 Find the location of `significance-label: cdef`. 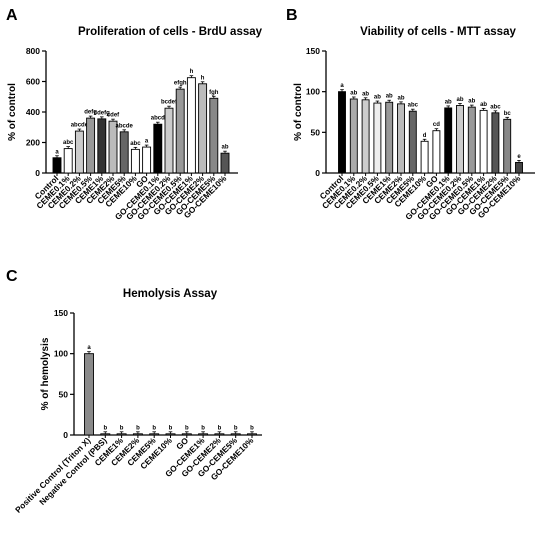

significance-label: cdef is located at coordinates (113, 116).